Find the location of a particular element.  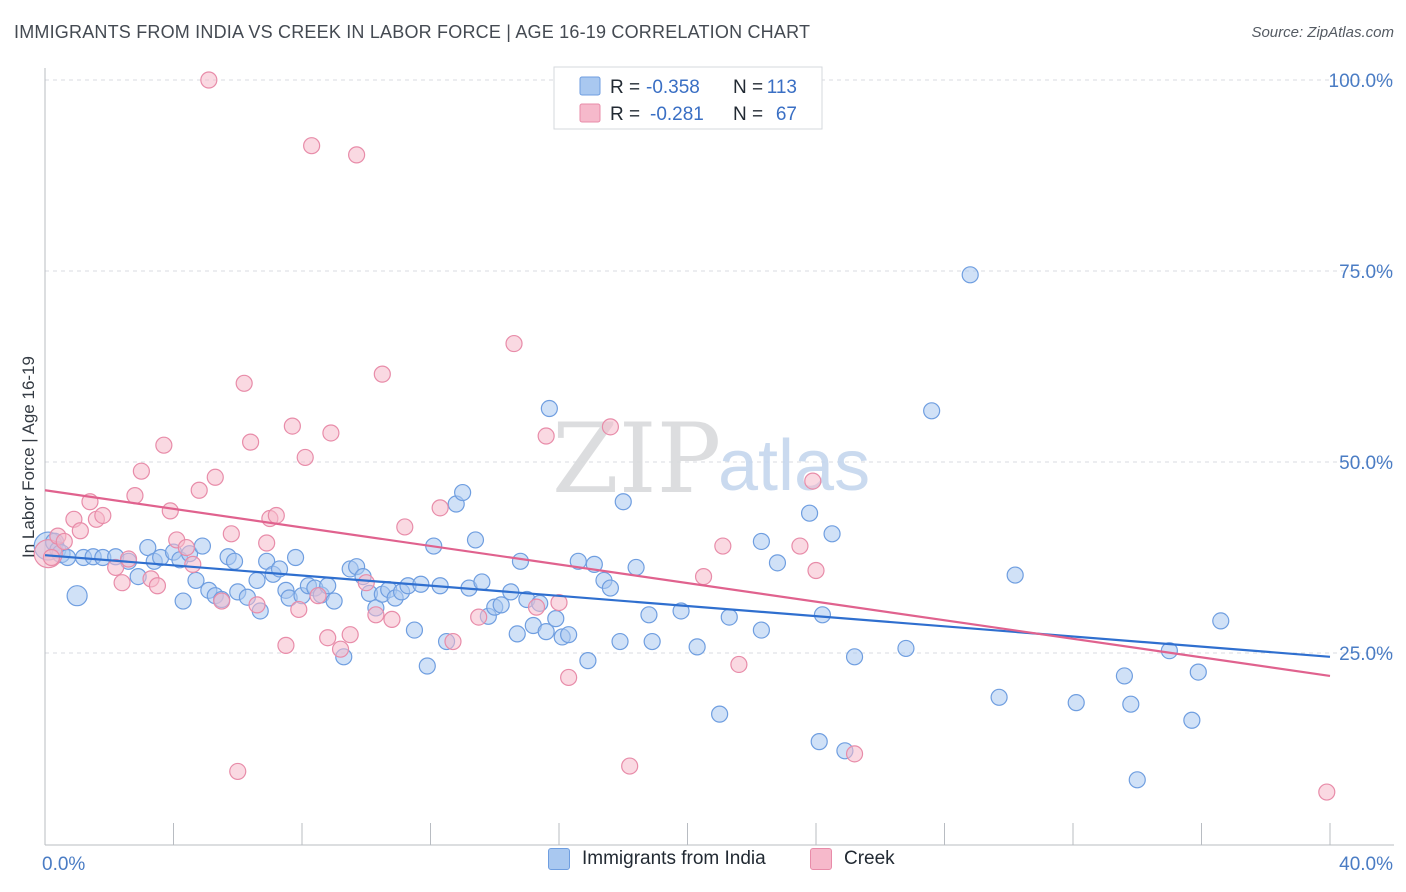

legend-label-creek: Creek is located at coordinates (869, 858).